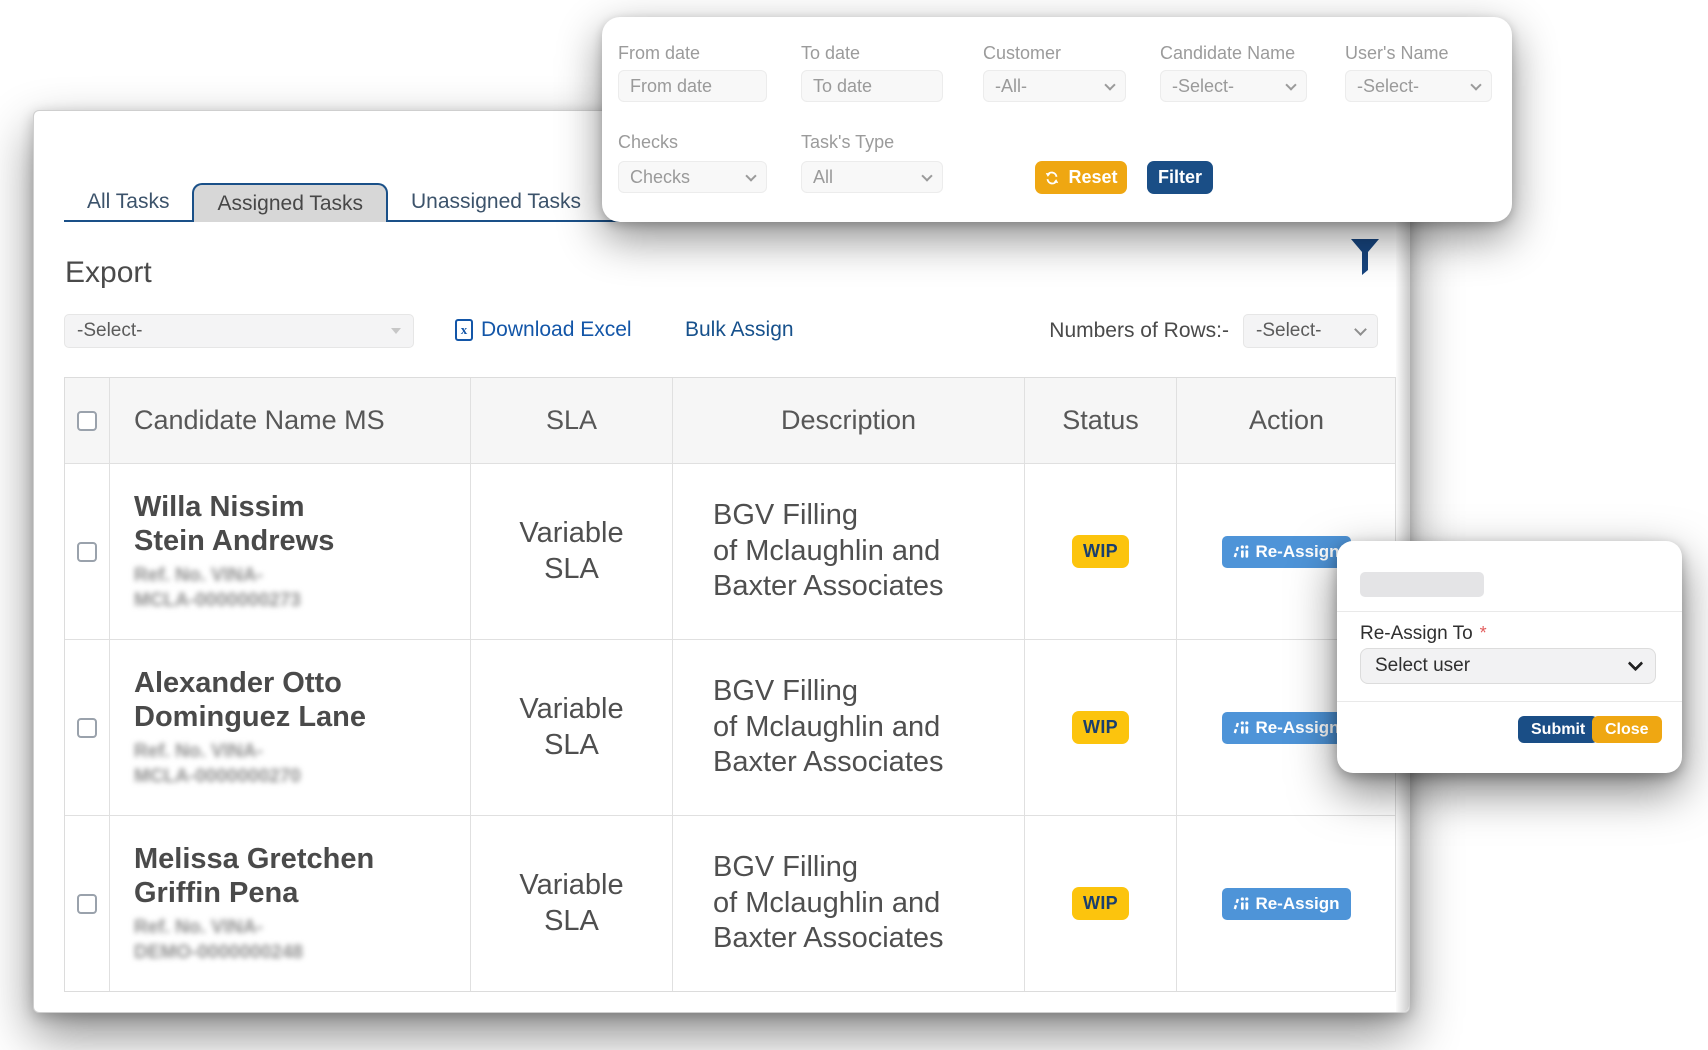 The image size is (1708, 1050). I want to click on header-candidate-name: Candidate Name MS, so click(290, 420).